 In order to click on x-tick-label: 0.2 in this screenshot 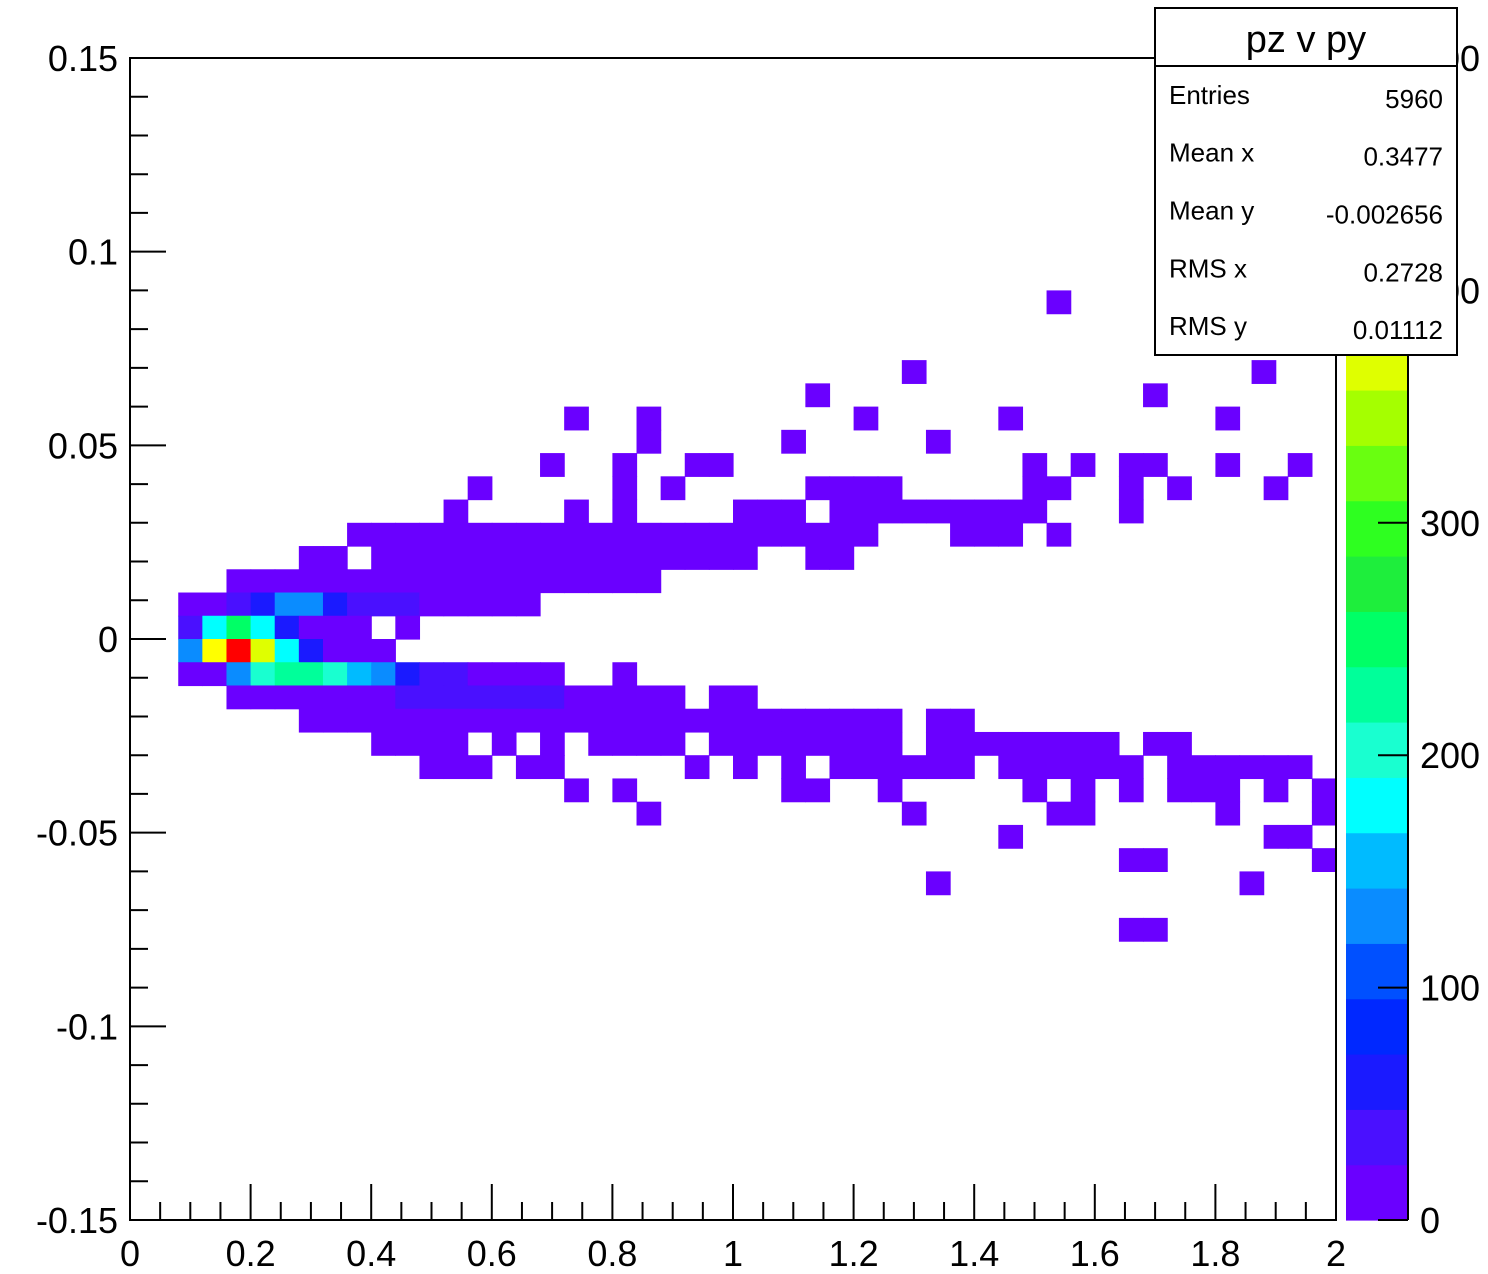, I will do `click(251, 1253)`.